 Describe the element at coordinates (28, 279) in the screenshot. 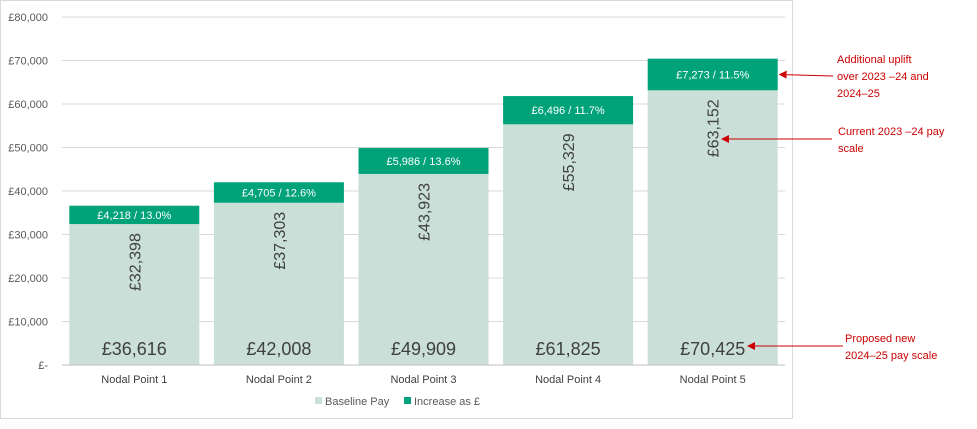

I see `y-tick-label: £20,000` at that location.